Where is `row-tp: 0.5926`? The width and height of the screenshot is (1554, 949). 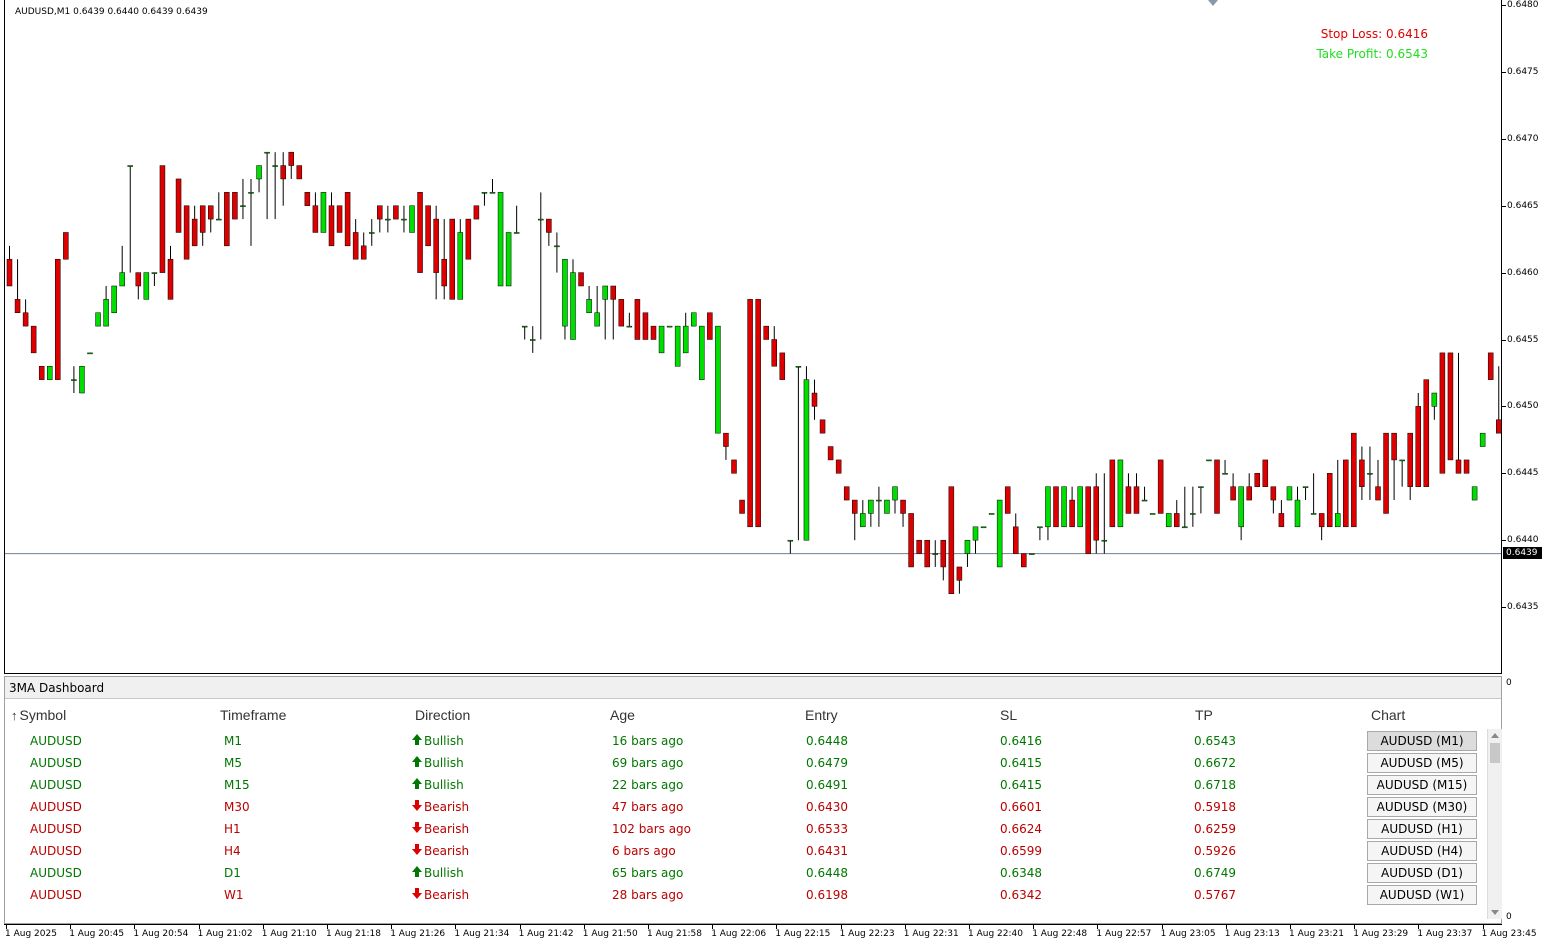
row-tp: 0.5926 is located at coordinates (1215, 851).